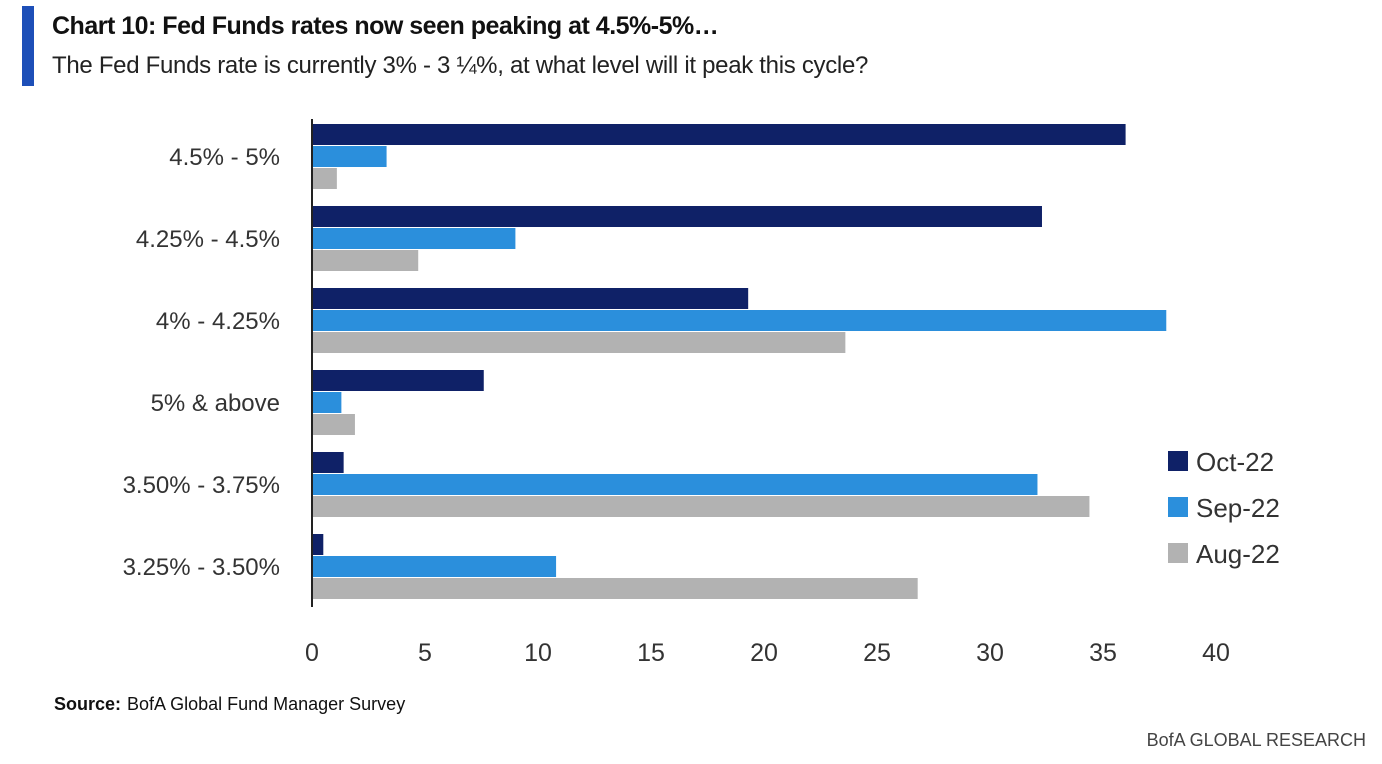  What do you see at coordinates (224, 157) in the screenshot?
I see `category-label: 4.5% - 5%` at bounding box center [224, 157].